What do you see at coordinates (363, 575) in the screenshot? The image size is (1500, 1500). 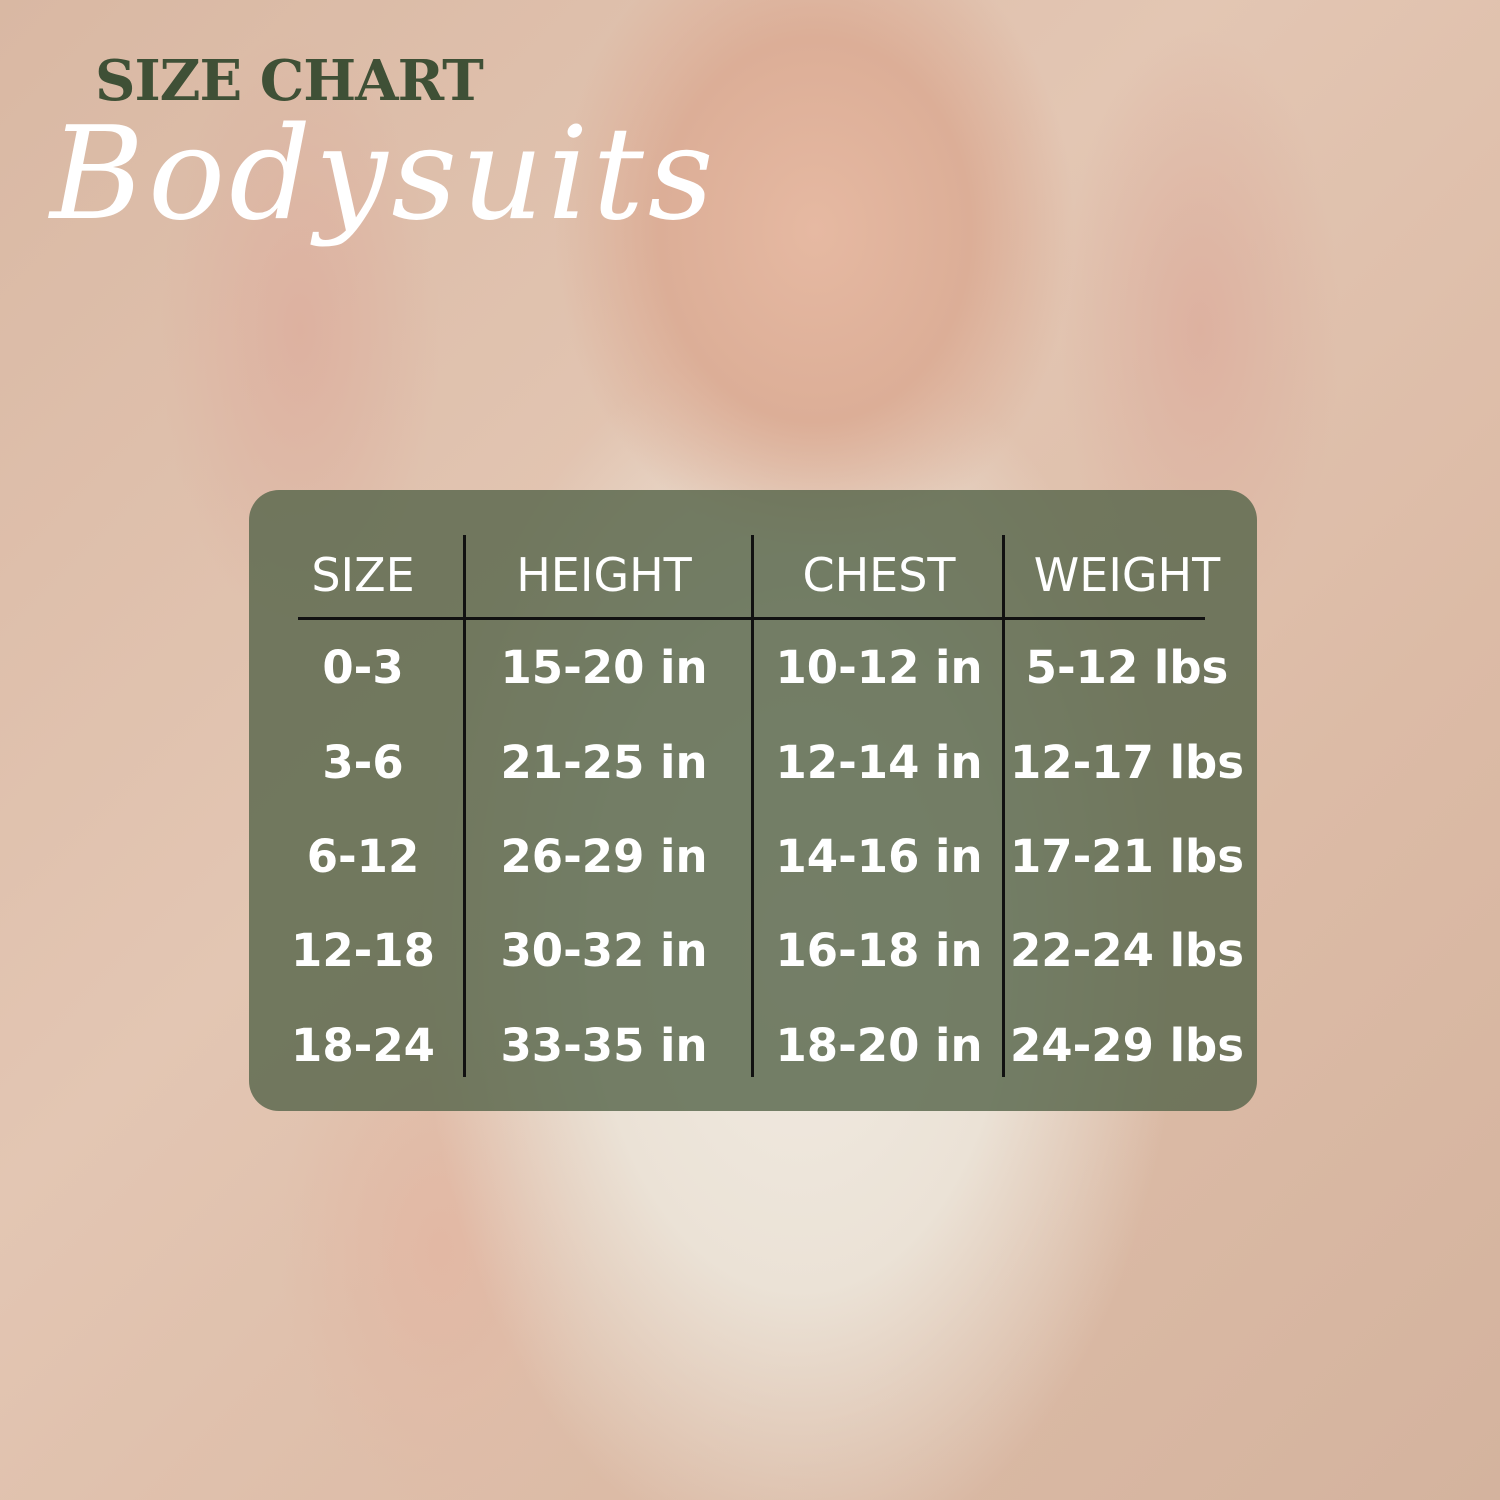 I see `column-header-size: SIZE` at bounding box center [363, 575].